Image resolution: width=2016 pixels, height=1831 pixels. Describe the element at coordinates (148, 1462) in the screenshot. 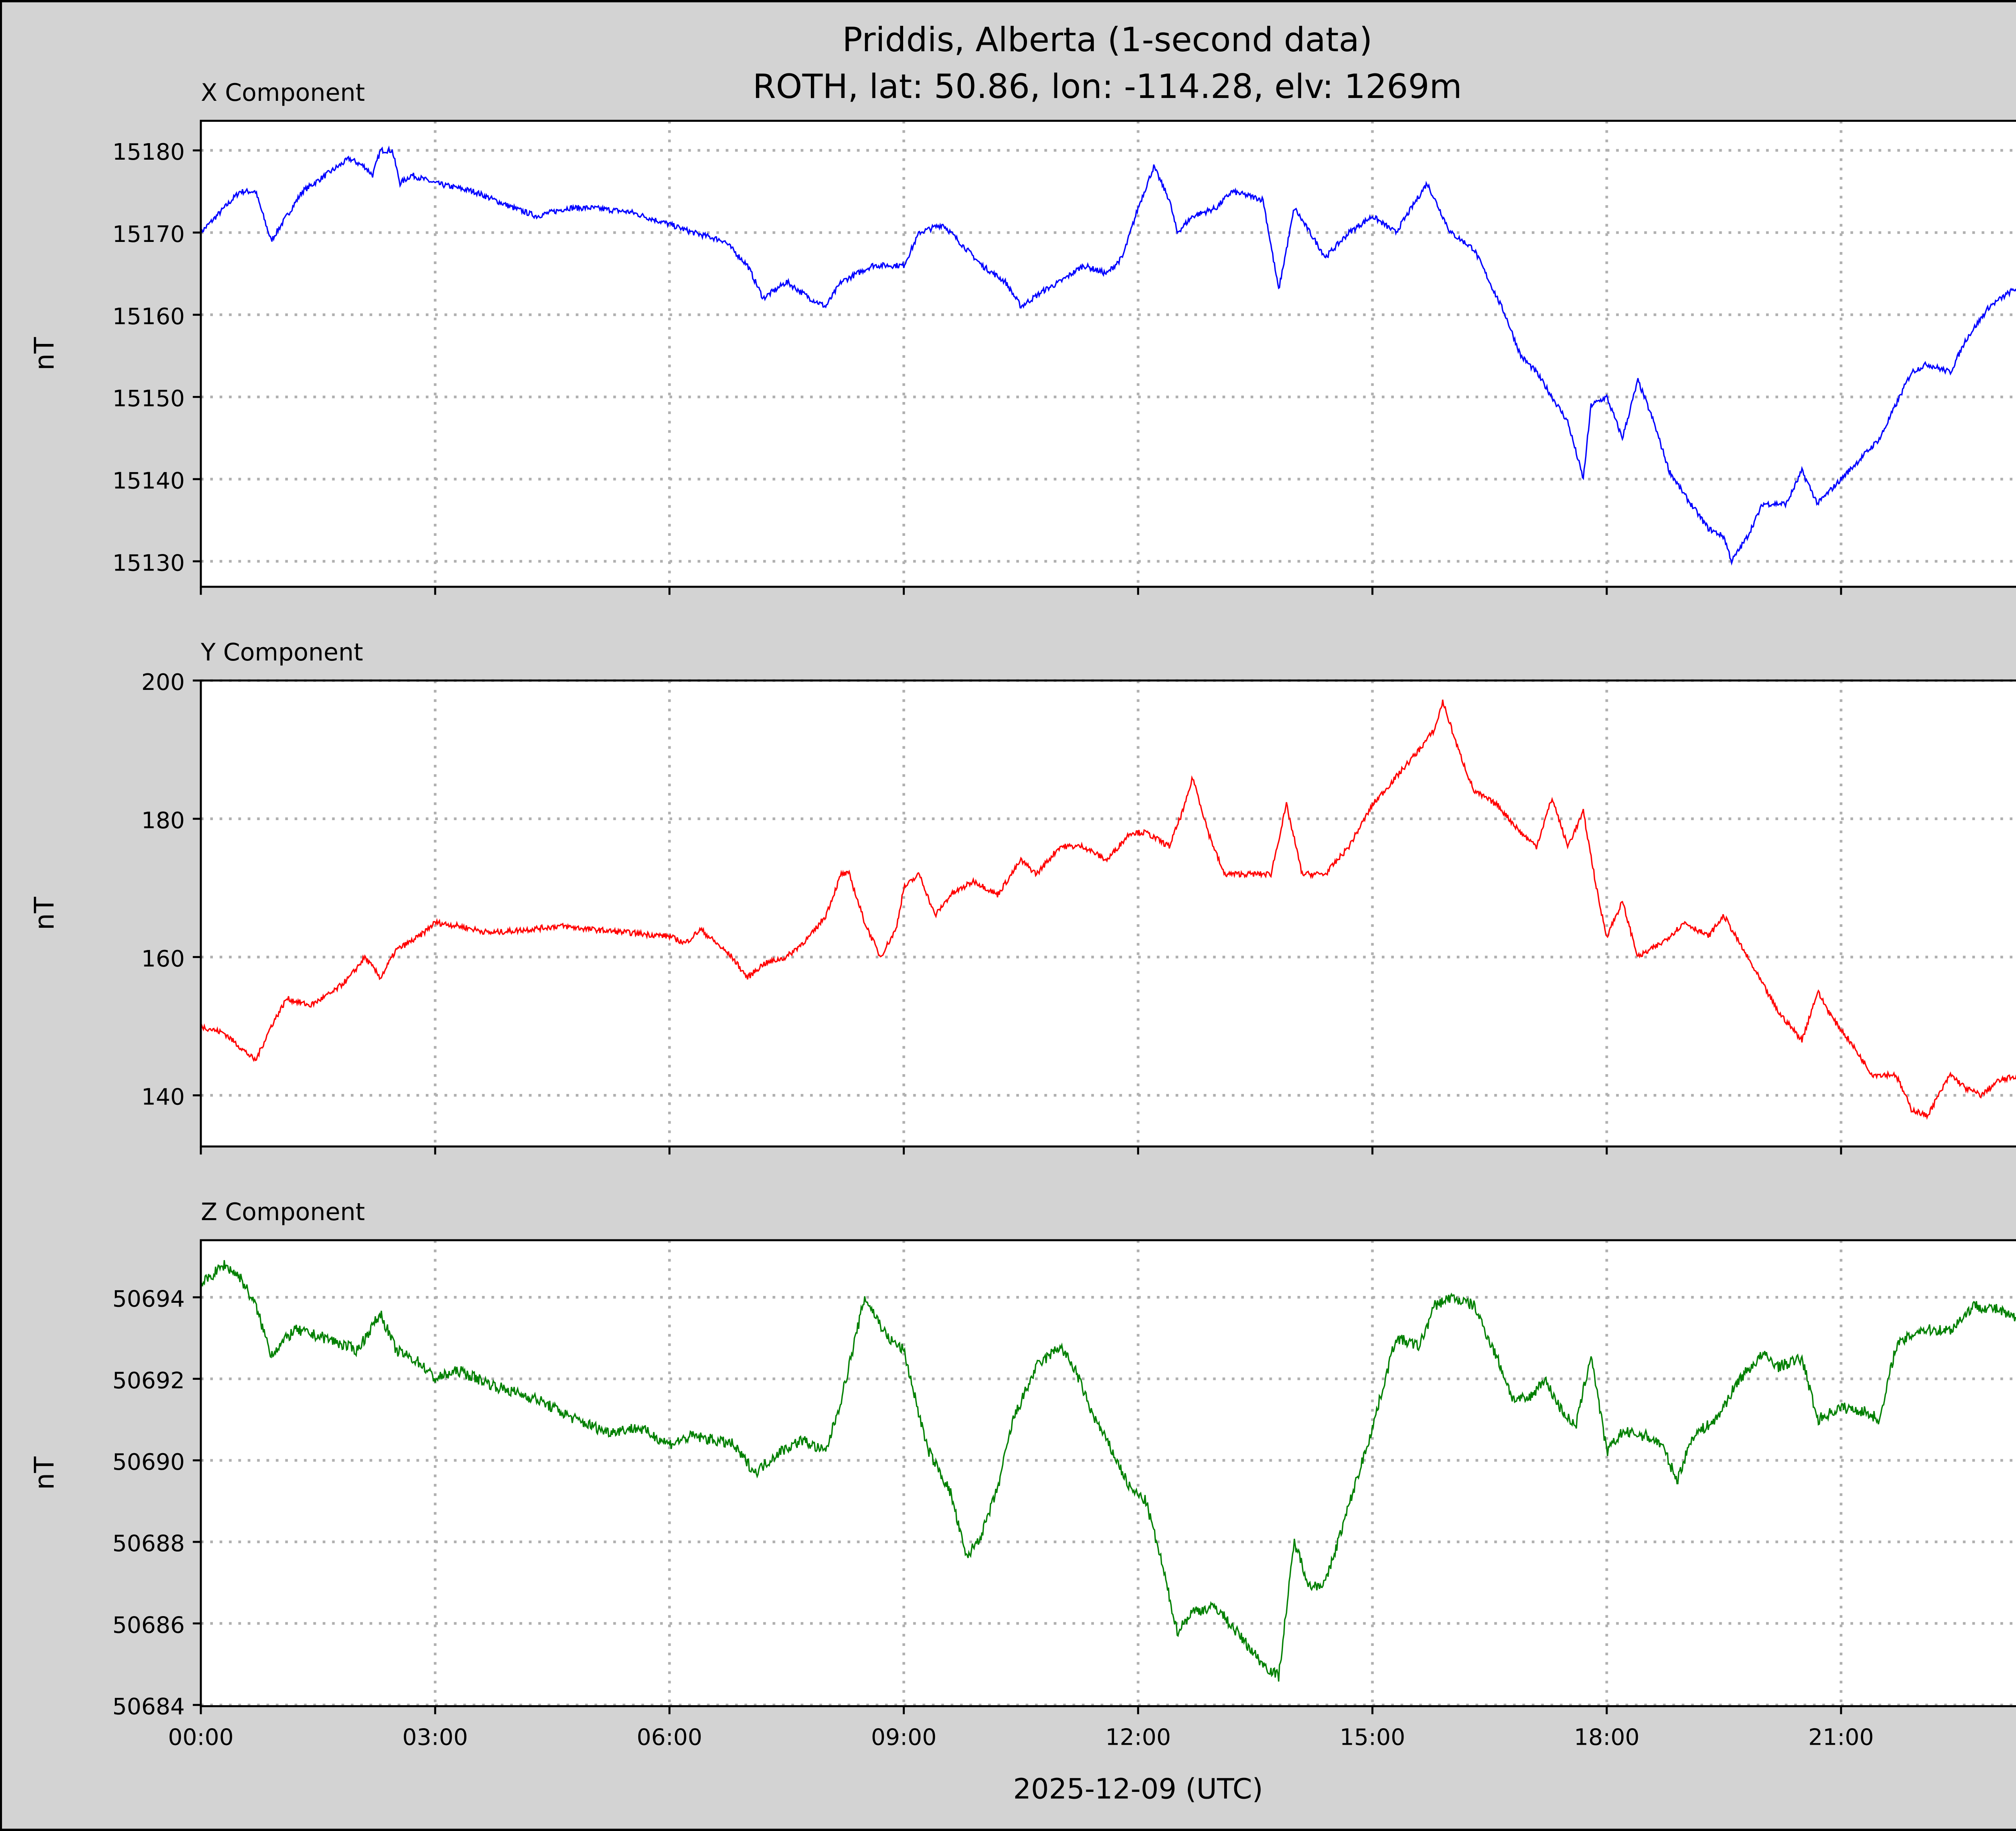

I see `y-tick-label: 50690` at that location.